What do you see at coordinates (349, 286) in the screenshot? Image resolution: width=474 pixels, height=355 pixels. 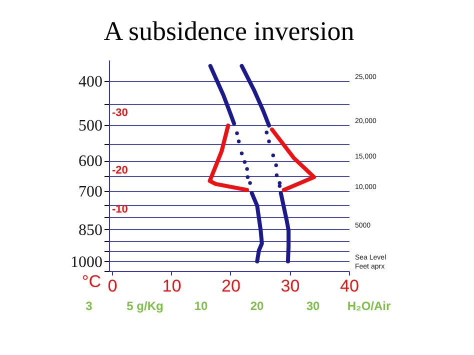 I see `x-tick-label: 40` at bounding box center [349, 286].